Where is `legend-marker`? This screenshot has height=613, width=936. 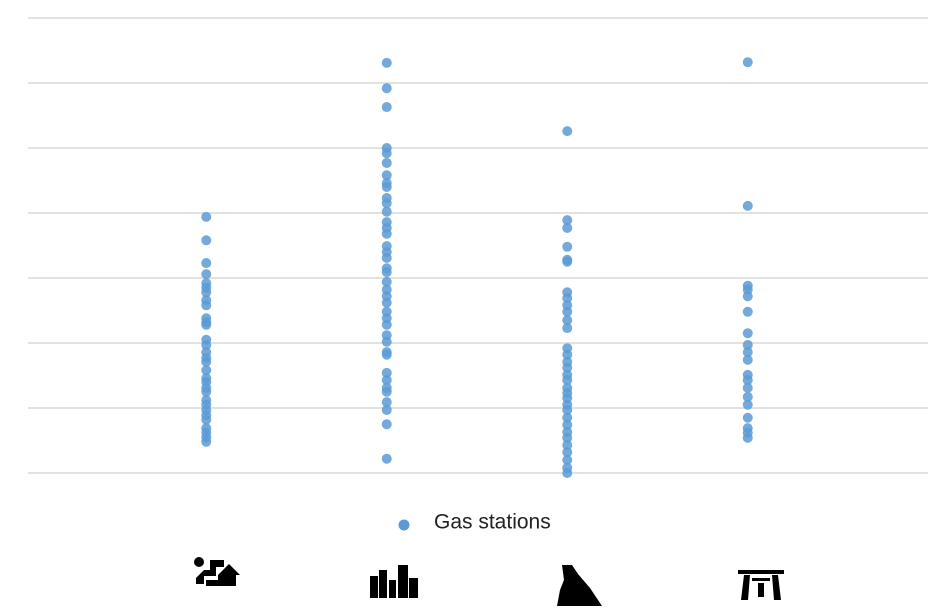
legend-marker is located at coordinates (404, 525).